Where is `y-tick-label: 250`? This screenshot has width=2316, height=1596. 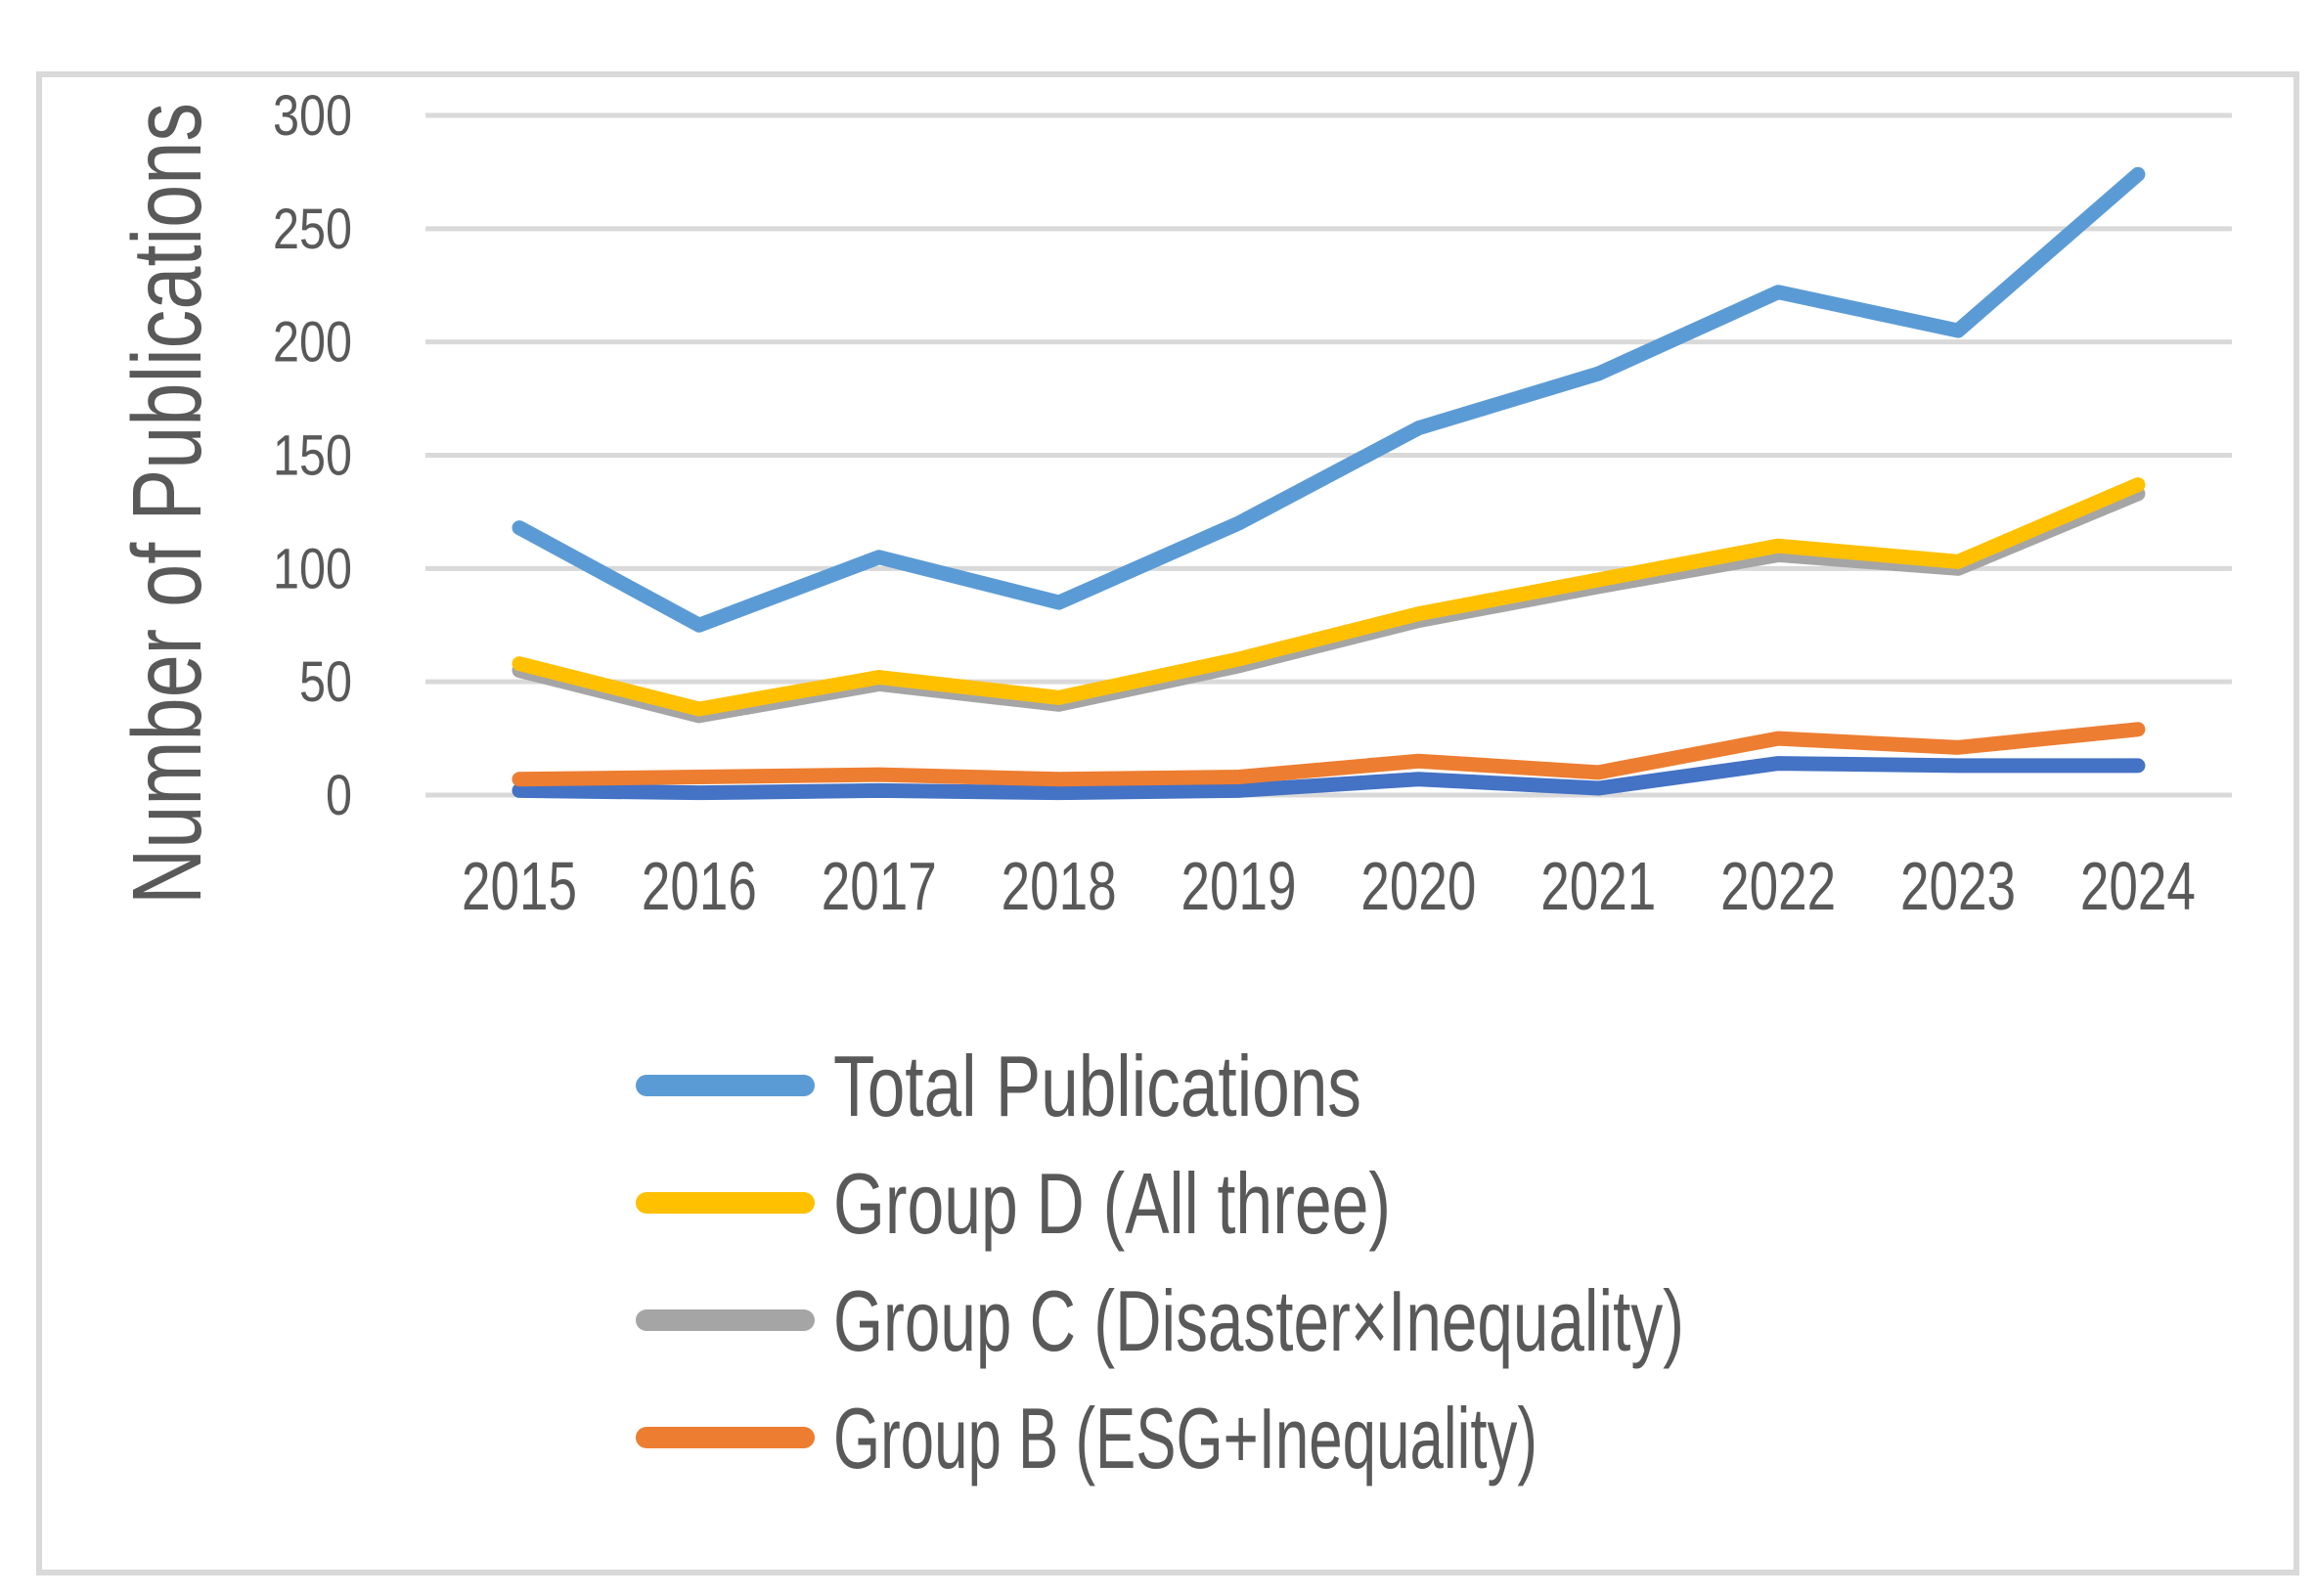 y-tick-label: 250 is located at coordinates (312, 229).